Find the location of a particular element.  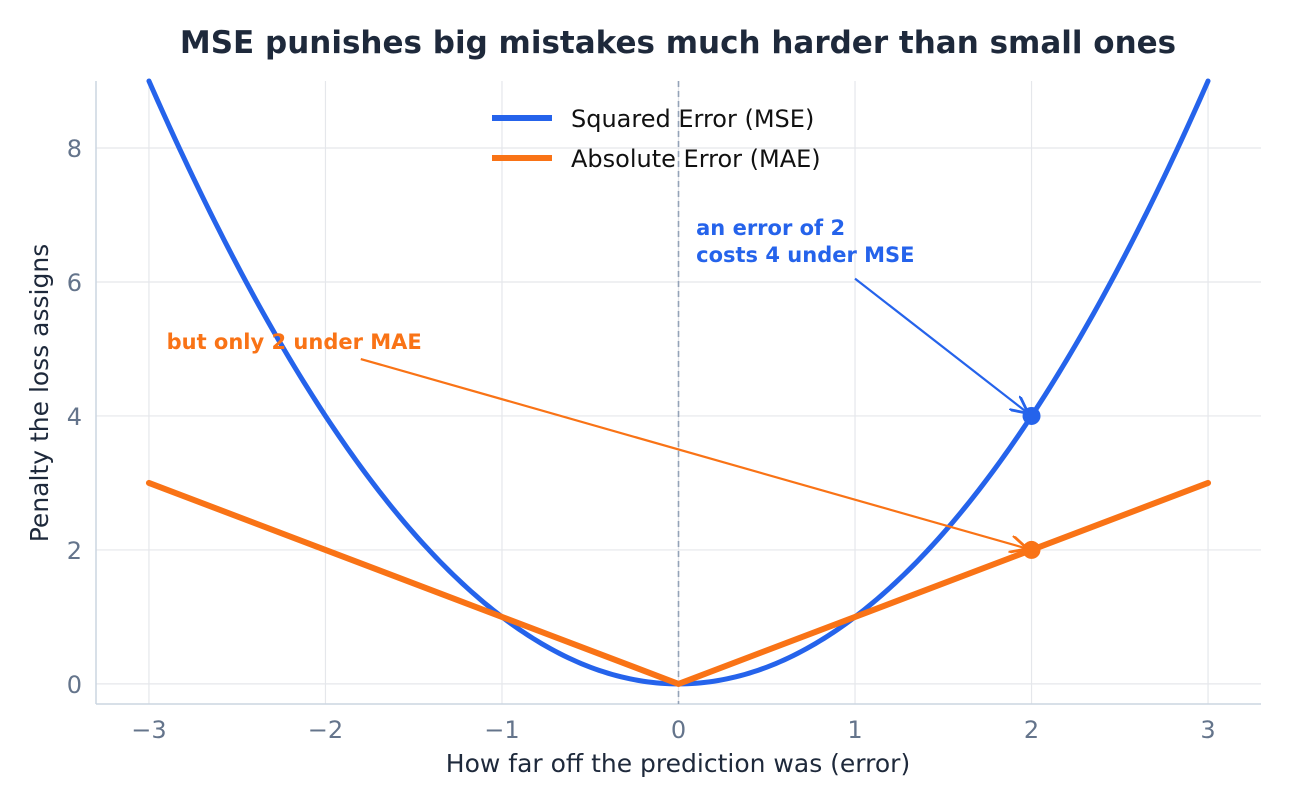

mae-highlight-point is located at coordinates (1031, 549).